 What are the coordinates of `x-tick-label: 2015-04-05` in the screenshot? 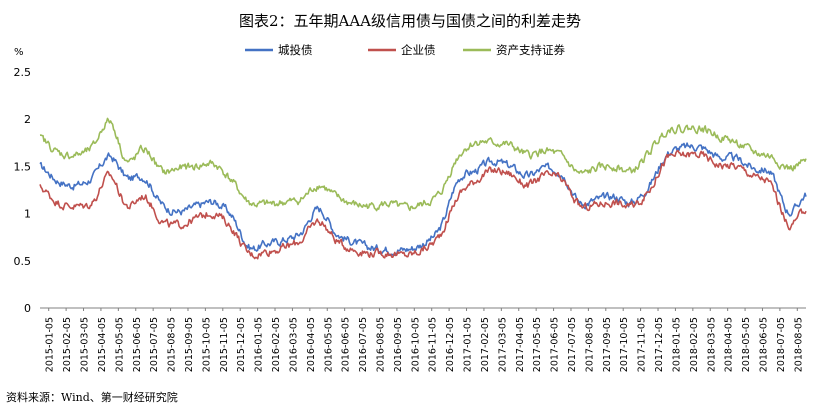 It's located at (102, 344).